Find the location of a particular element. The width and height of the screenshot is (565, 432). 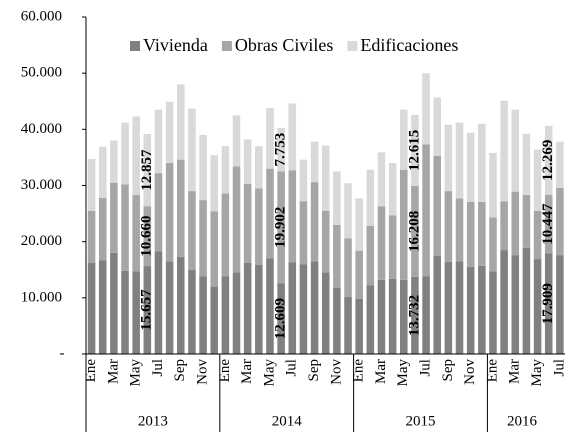

legend-swatch is located at coordinates (226, 46).